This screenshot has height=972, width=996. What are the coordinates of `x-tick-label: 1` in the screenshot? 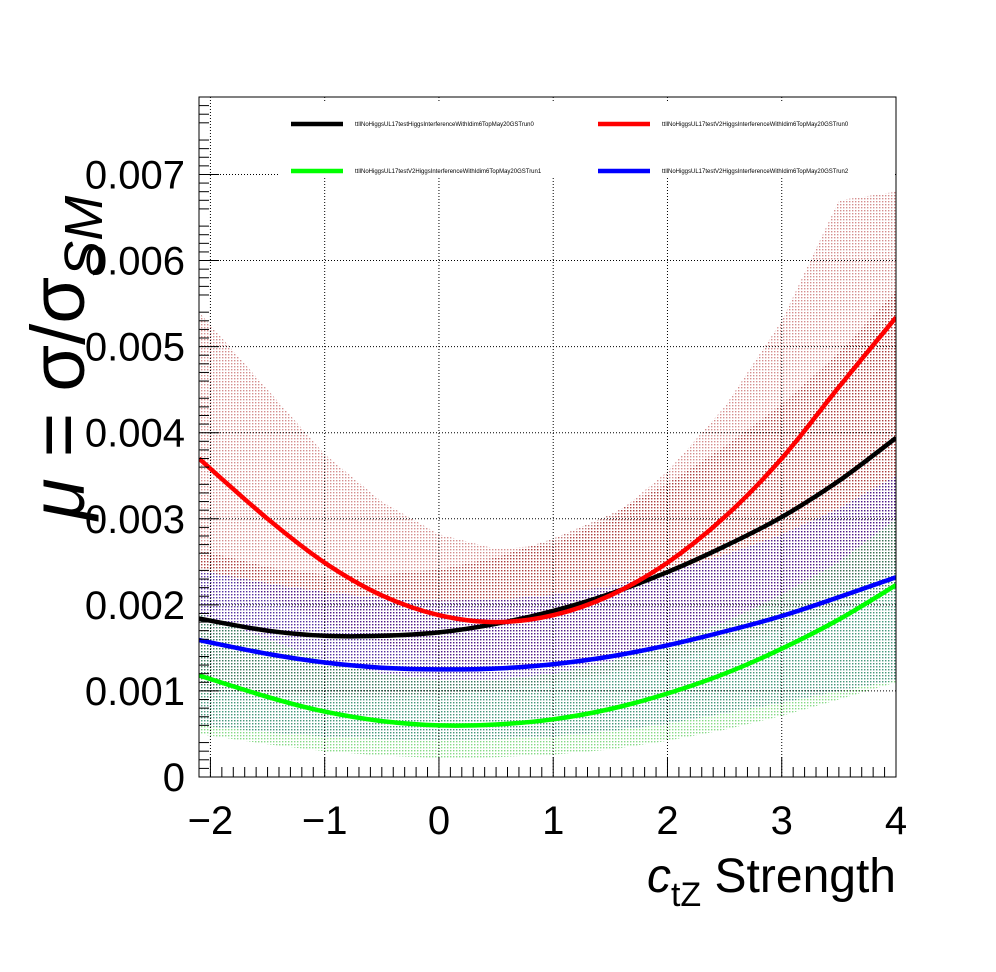 It's located at (553, 821).